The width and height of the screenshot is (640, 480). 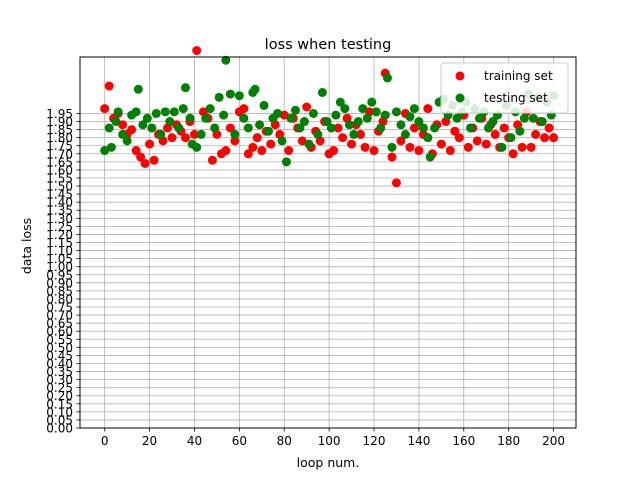 I want to click on y-tick-label: 1.50, so click(x=59, y=187).